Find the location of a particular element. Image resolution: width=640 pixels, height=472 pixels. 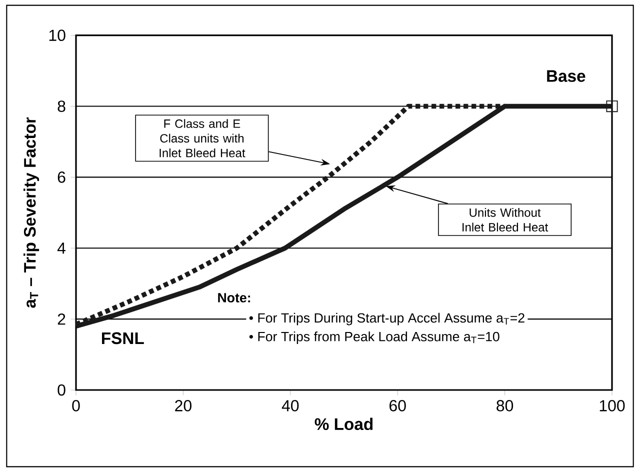

x-tick-label: 80 is located at coordinates (505, 406).